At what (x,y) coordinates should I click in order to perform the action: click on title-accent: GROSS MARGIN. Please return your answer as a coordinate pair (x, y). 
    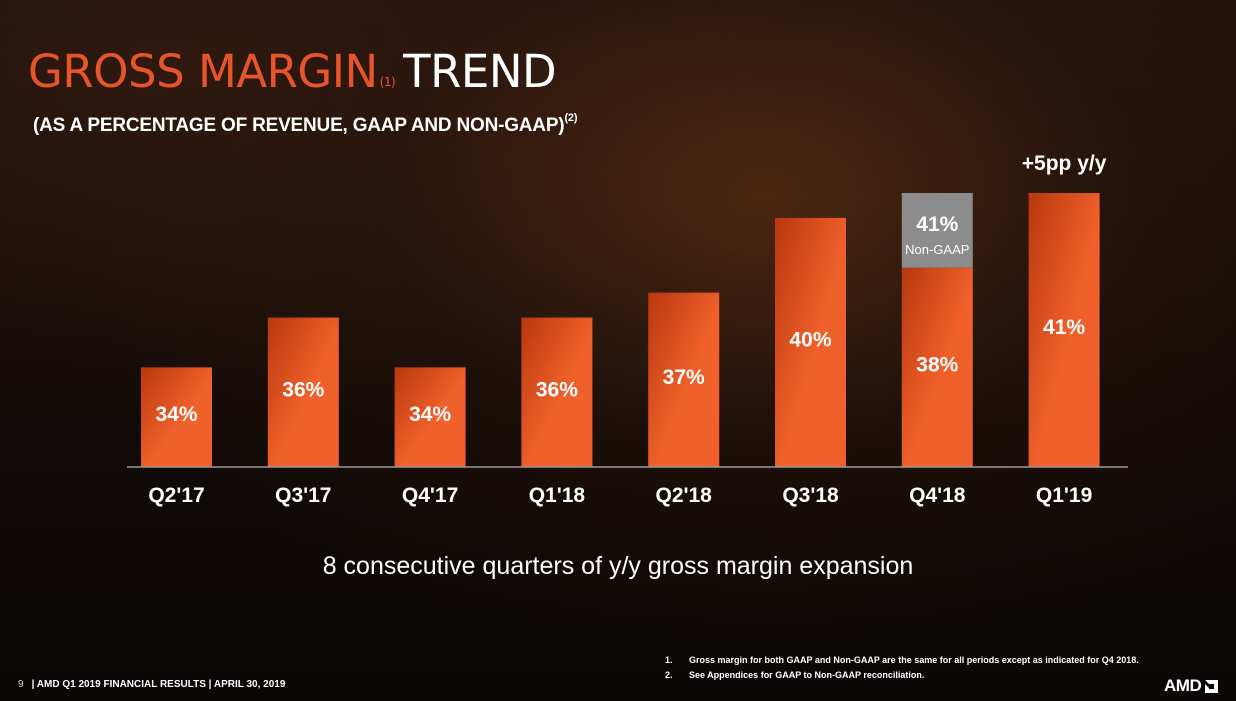
    Looking at the image, I should click on (203, 71).